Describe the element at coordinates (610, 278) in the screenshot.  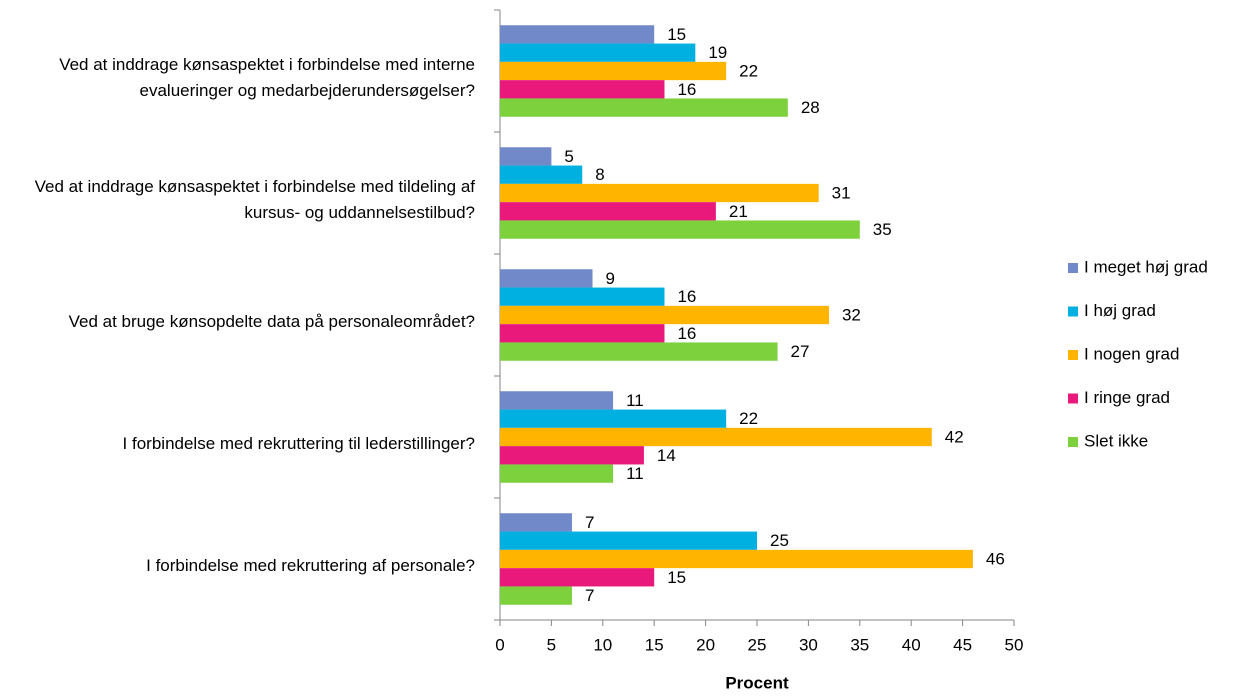
I see `data-label: 9` at that location.